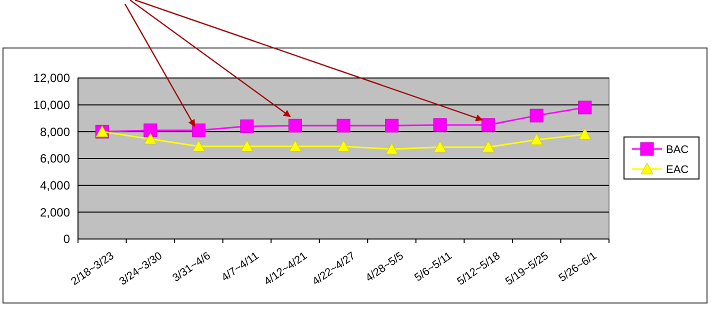 The image size is (711, 333). Describe the element at coordinates (51, 105) in the screenshot. I see `y-tick-label: 10,000` at that location.